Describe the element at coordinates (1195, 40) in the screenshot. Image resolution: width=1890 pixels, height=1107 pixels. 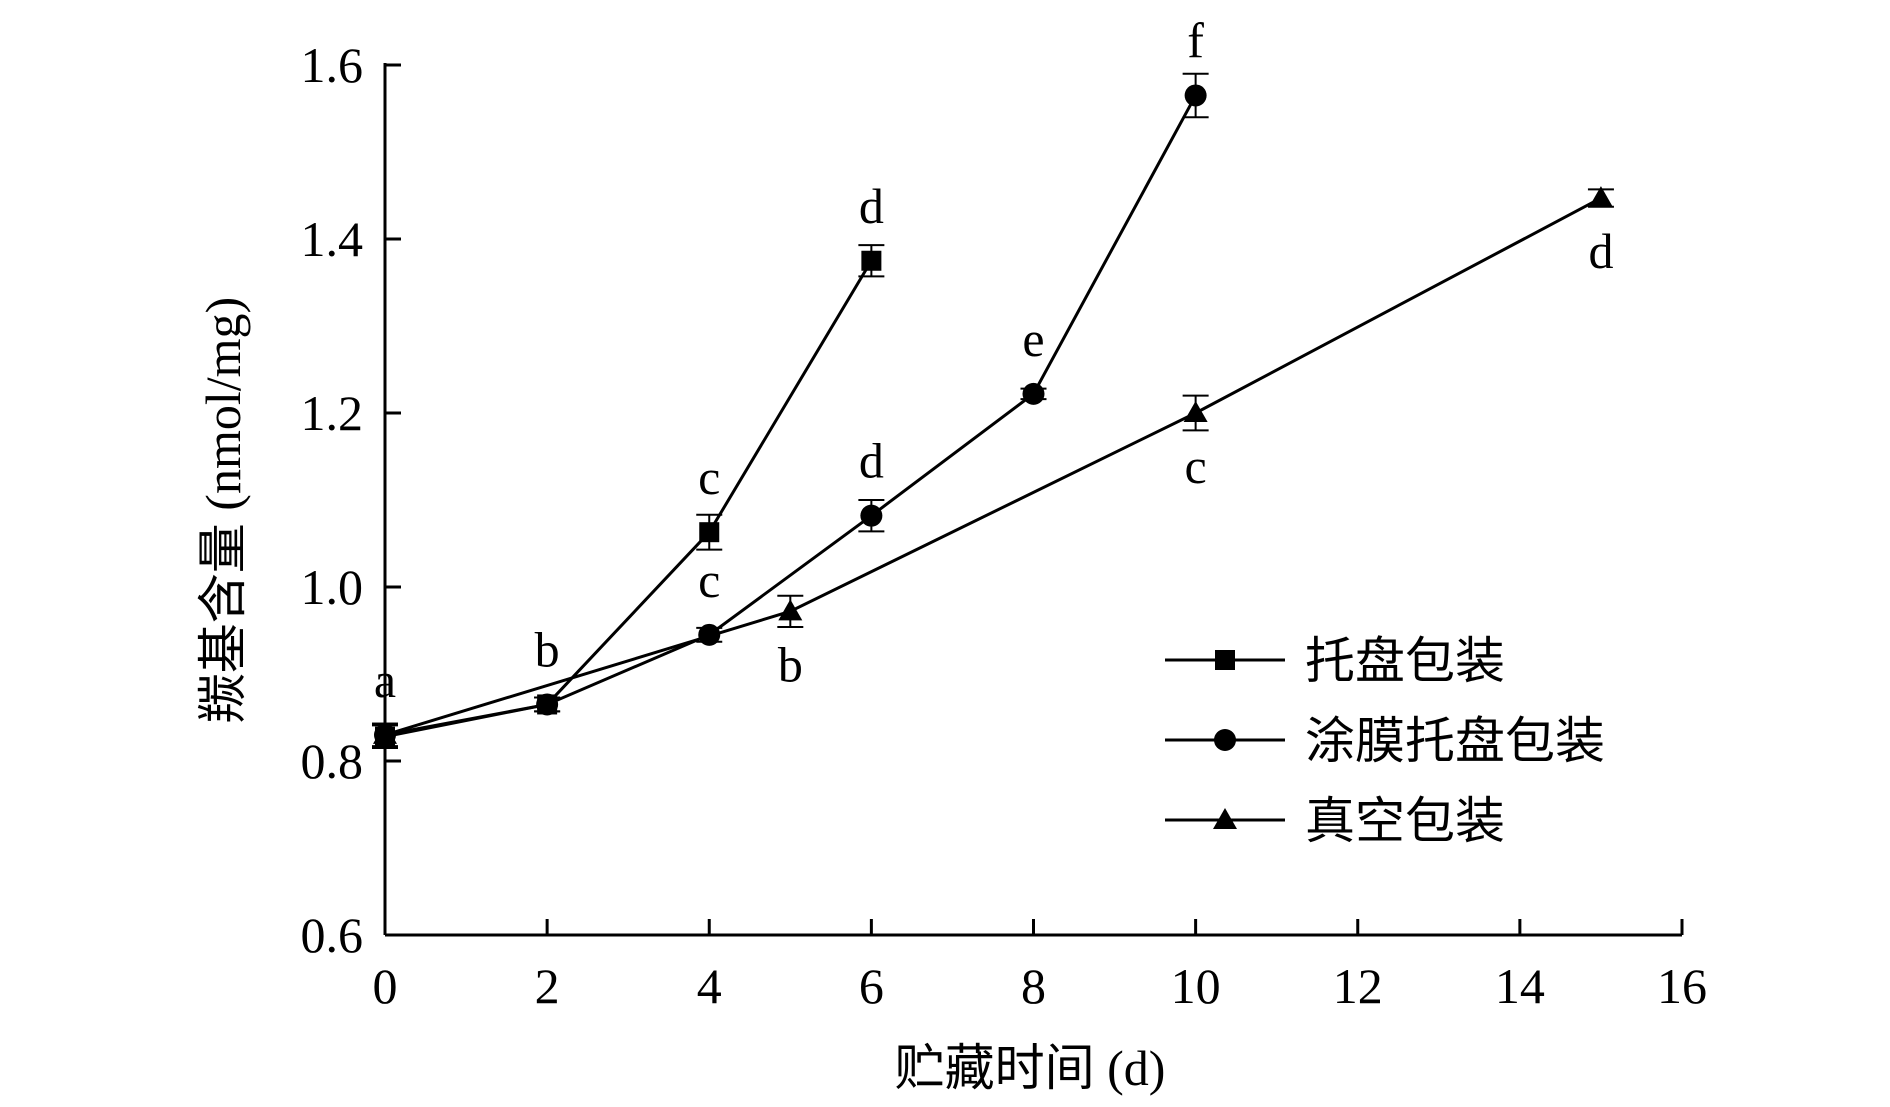
I see `significance-label: f` at that location.